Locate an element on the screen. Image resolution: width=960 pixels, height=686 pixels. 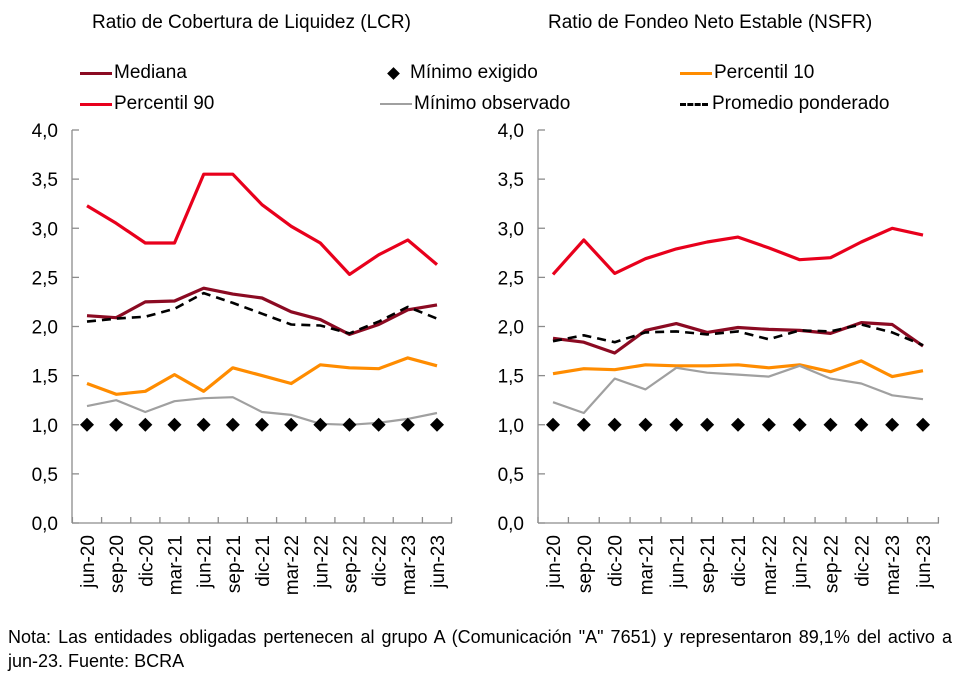
legend-item-percentil-10: Percentil 10 is located at coordinates (747, 73).